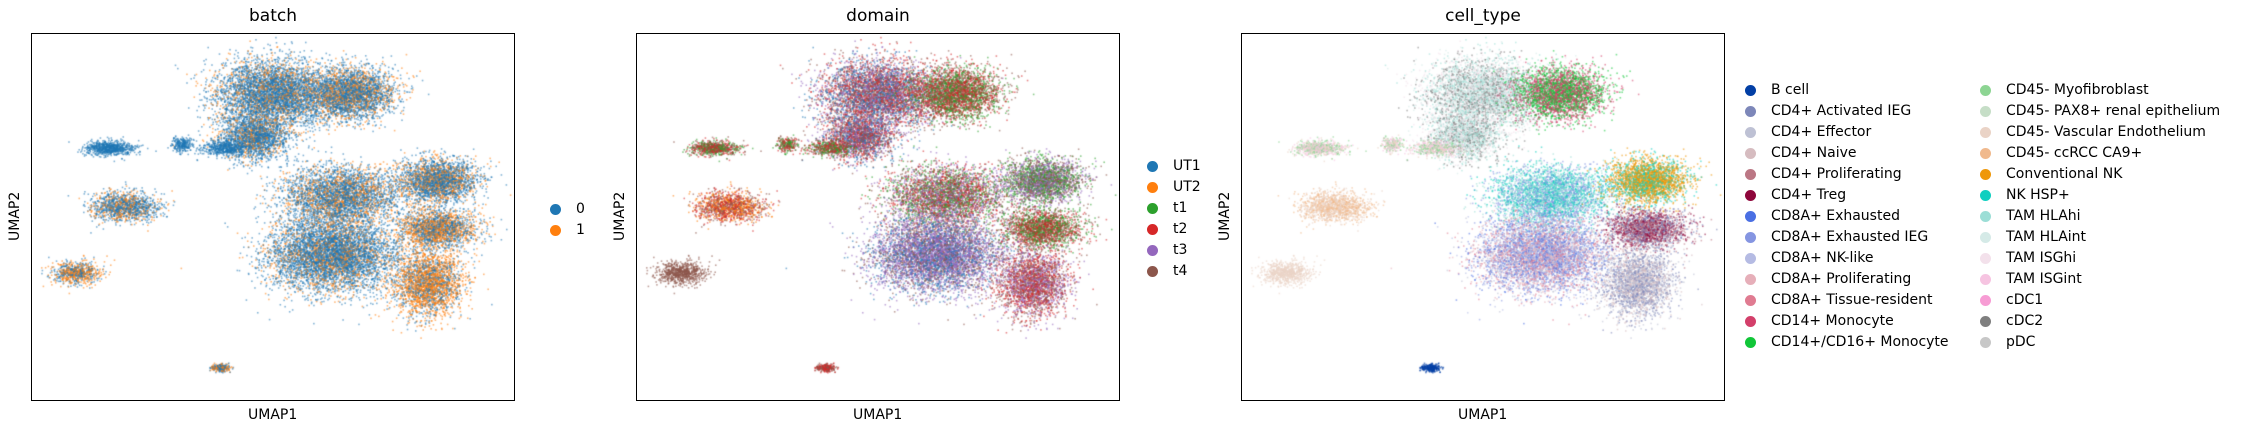 This screenshot has height=431, width=2243. I want to click on panel-title: cell_type, so click(1483, 16).